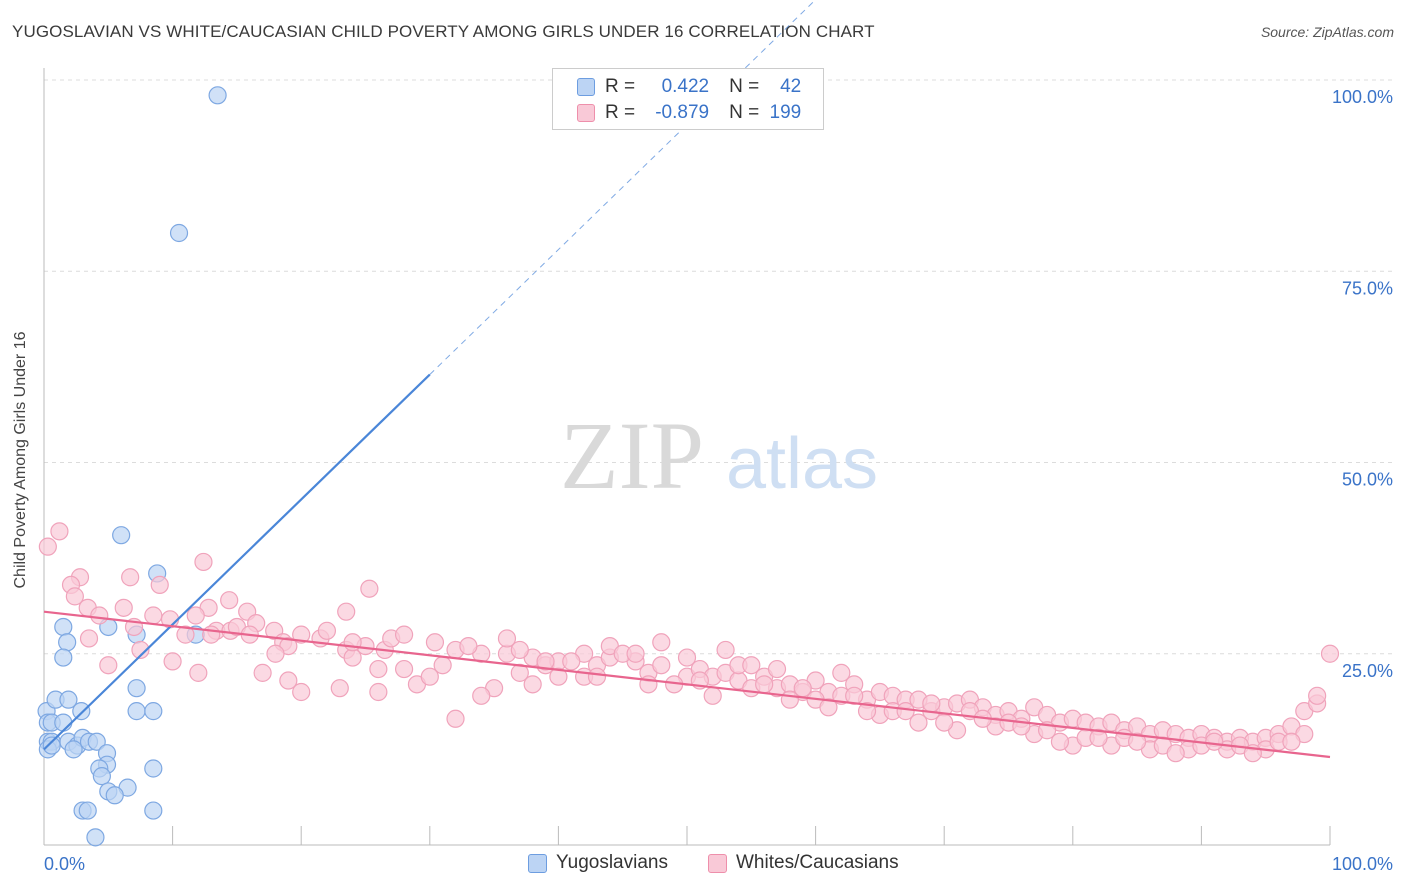  What do you see at coordinates (537, 863) in the screenshot?
I see `legend-swatch-yugoslavians` at bounding box center [537, 863].